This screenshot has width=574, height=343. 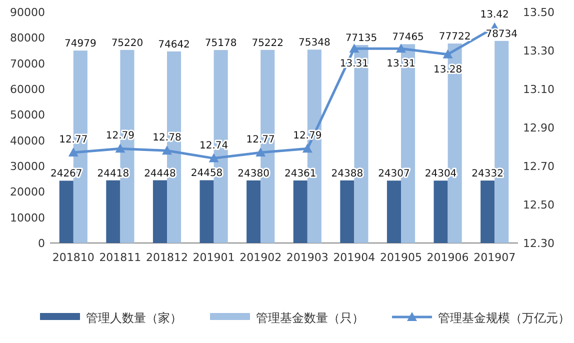 I want to click on y2-tick-label: 12.70, so click(x=538, y=166).